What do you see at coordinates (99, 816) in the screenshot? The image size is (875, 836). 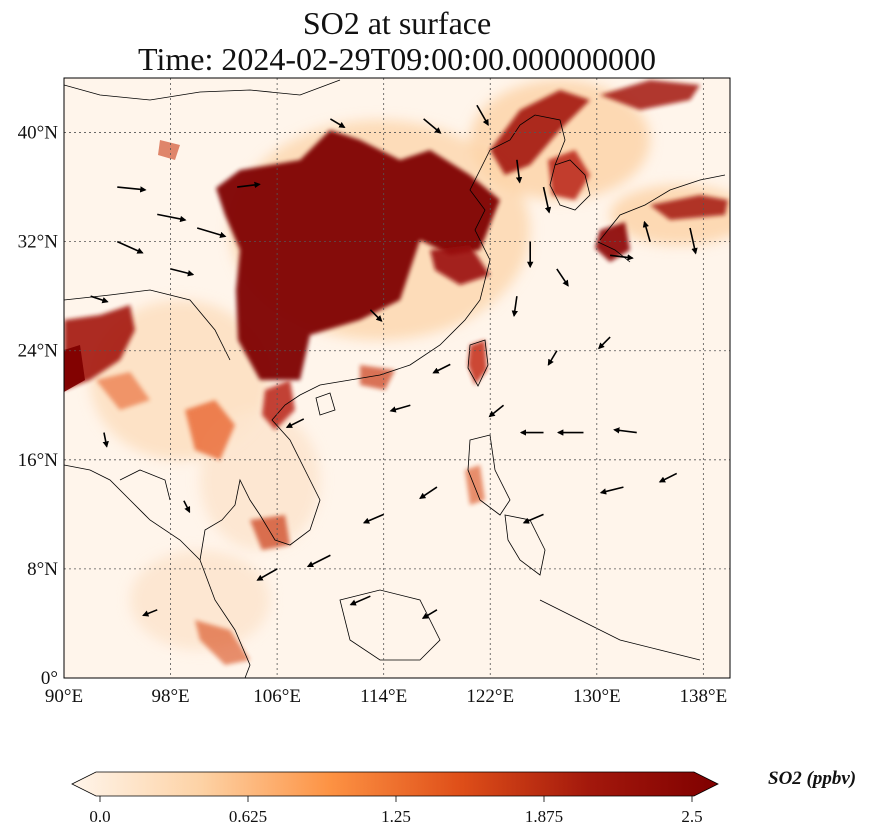 I see `colorbar-tick-label: 0.0` at bounding box center [99, 816].